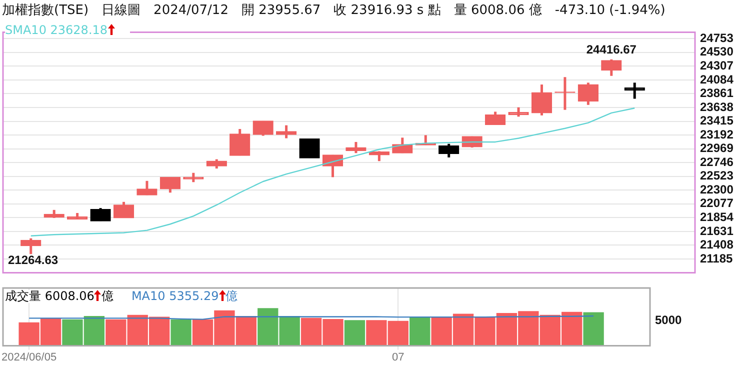 This screenshot has height=365, width=740. What do you see at coordinates (717, 258) in the screenshot?
I see `y-tick-label: 21185` at bounding box center [717, 258].